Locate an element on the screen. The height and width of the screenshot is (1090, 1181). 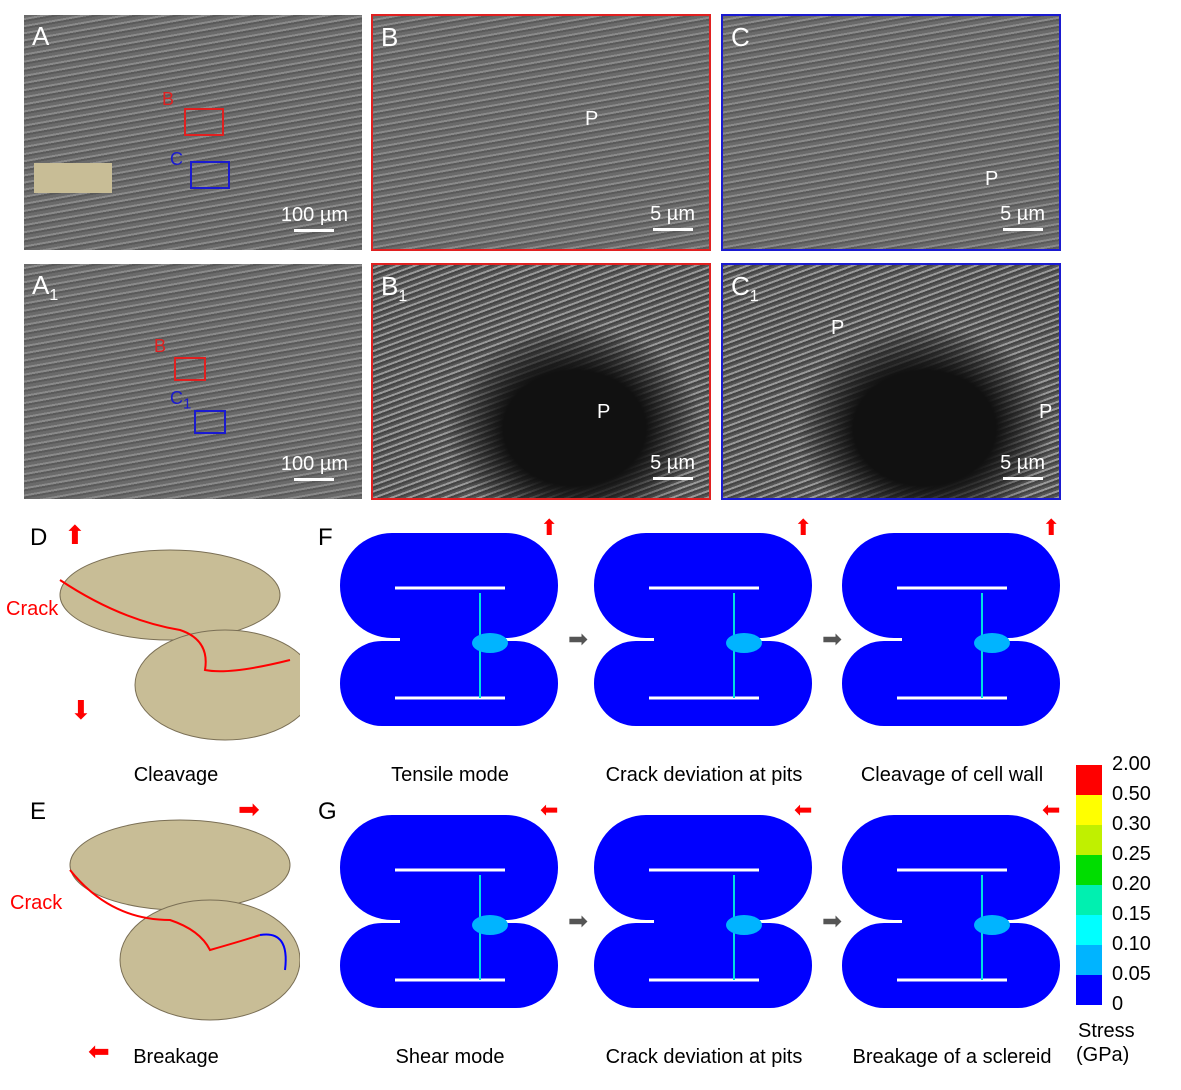
caption-f1: Tensile mode is located at coordinates (450, 775).